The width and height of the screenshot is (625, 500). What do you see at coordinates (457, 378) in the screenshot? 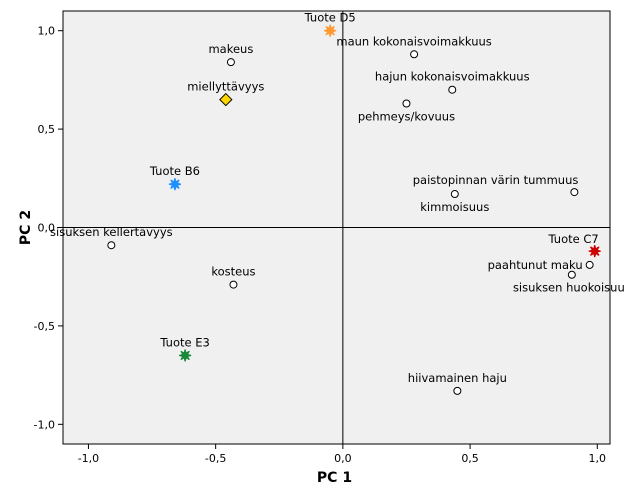
I see `point-label: hiivamainen haju` at bounding box center [457, 378].